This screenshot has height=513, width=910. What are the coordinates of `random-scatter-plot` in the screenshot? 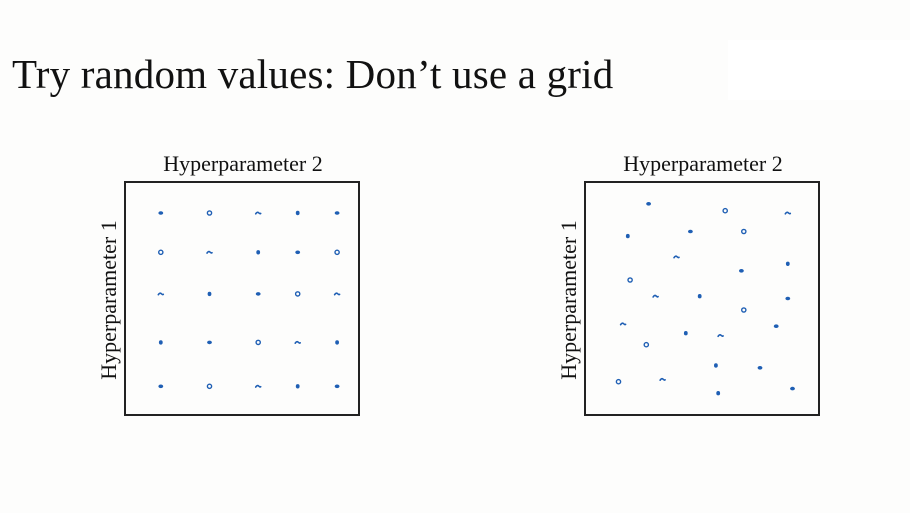 It's located at (705, 299).